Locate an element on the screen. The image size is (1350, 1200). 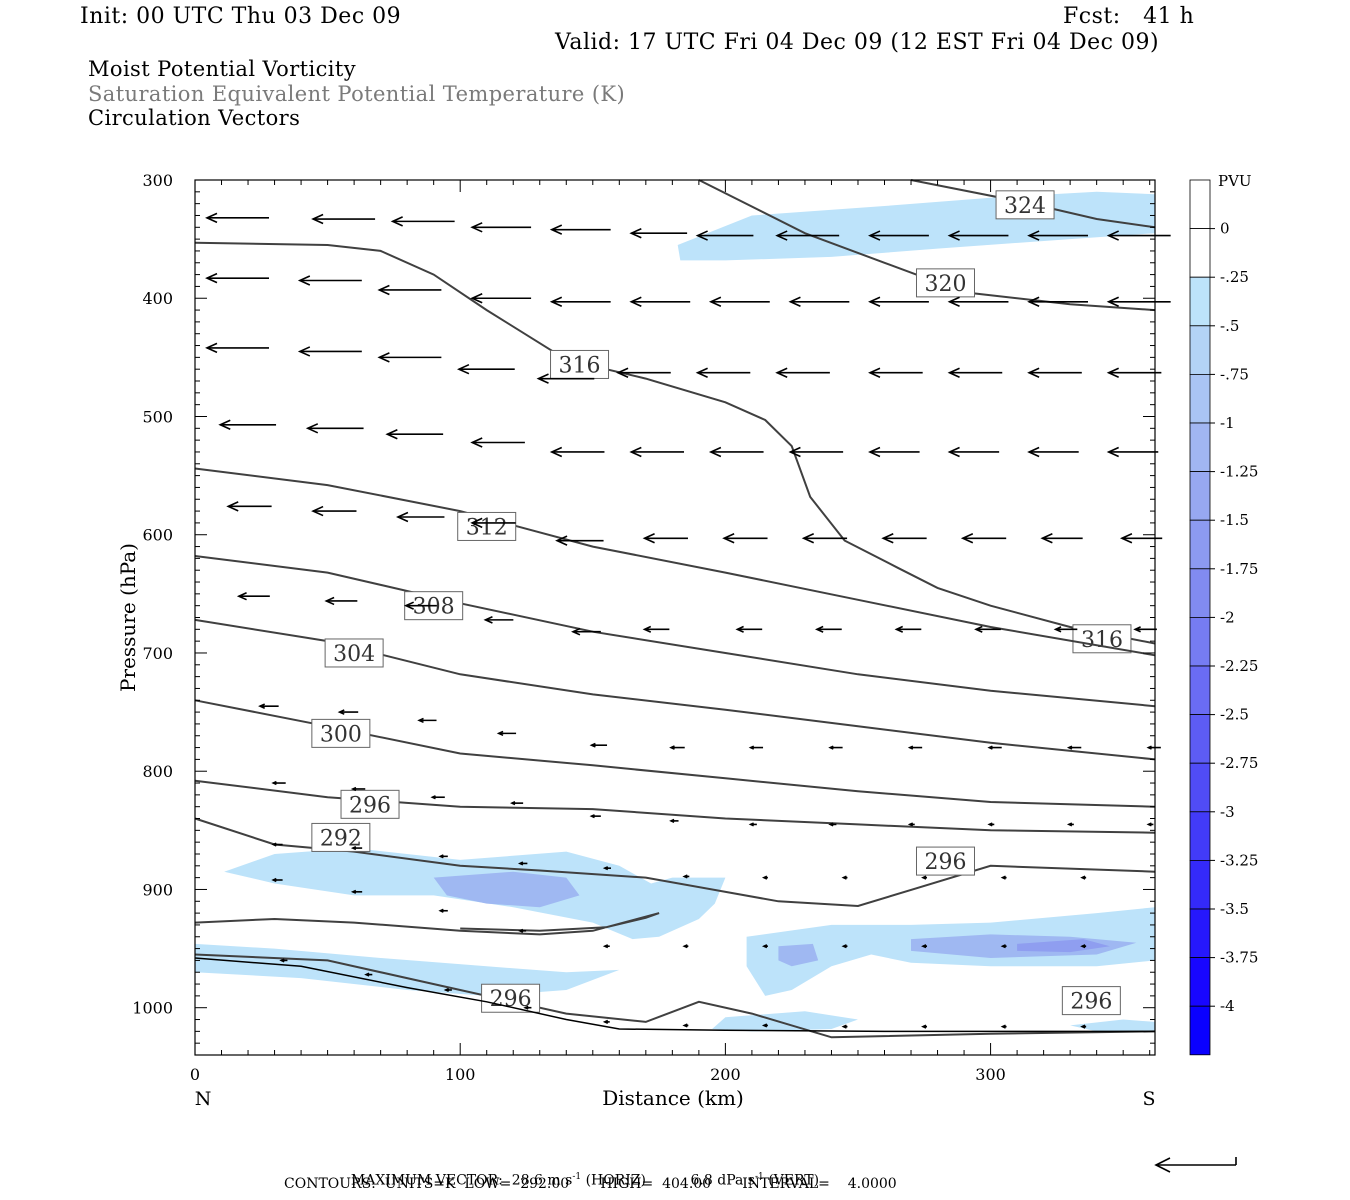
y-tick-label: 600 is located at coordinates (157, 535).